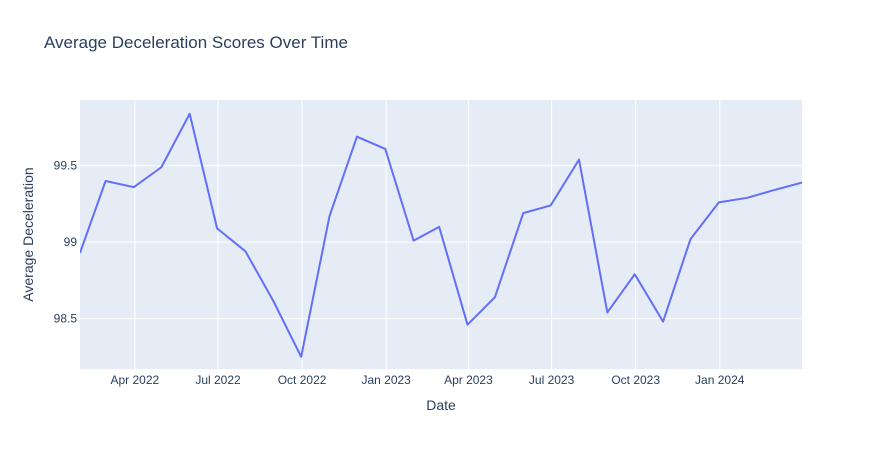 This screenshot has width=882, height=450. I want to click on x-tick-label: Oct 2023, so click(635, 380).